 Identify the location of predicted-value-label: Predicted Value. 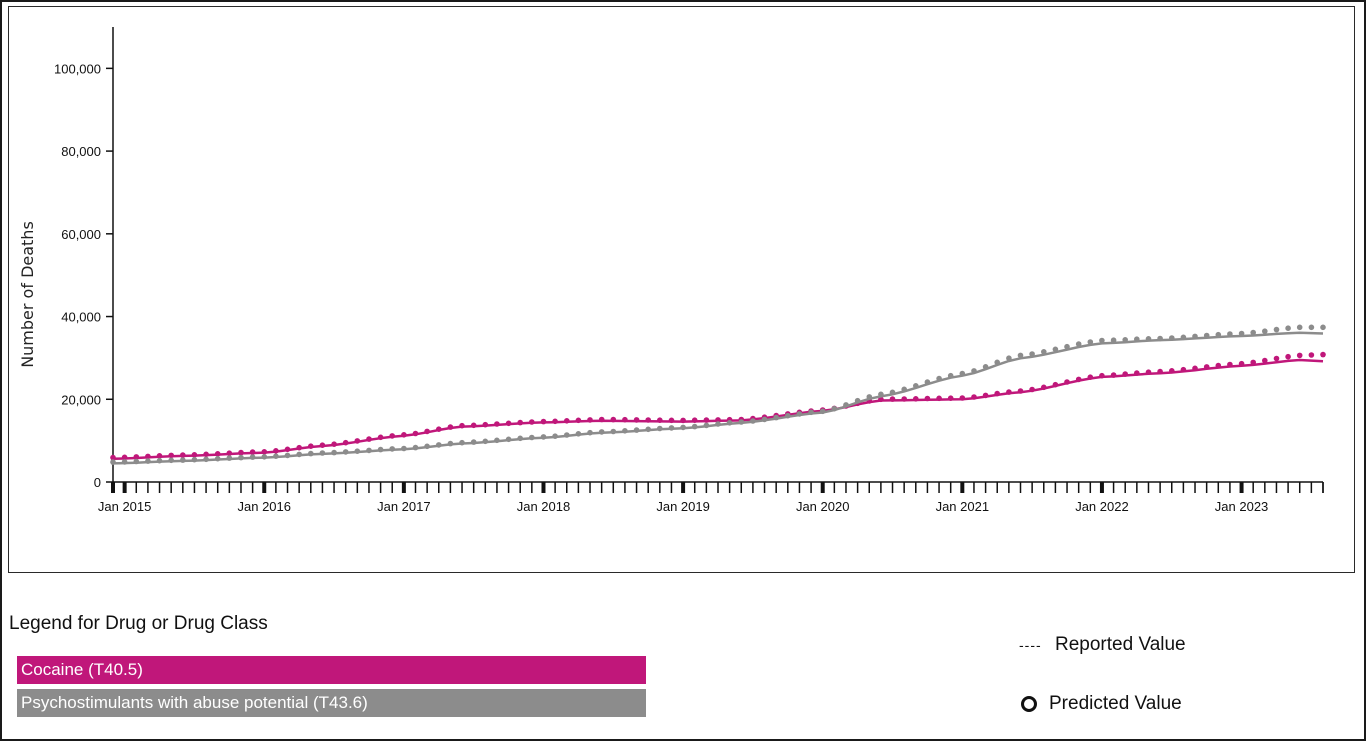
(1115, 703).